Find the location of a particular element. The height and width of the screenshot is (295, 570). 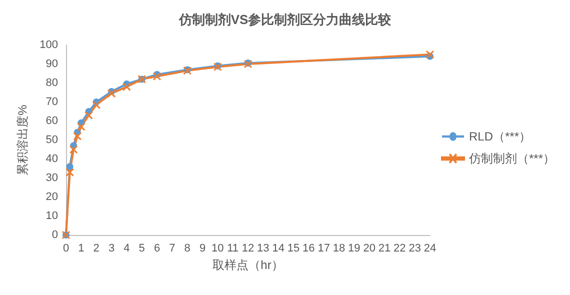

x-tick-label: 2 is located at coordinates (96, 248).